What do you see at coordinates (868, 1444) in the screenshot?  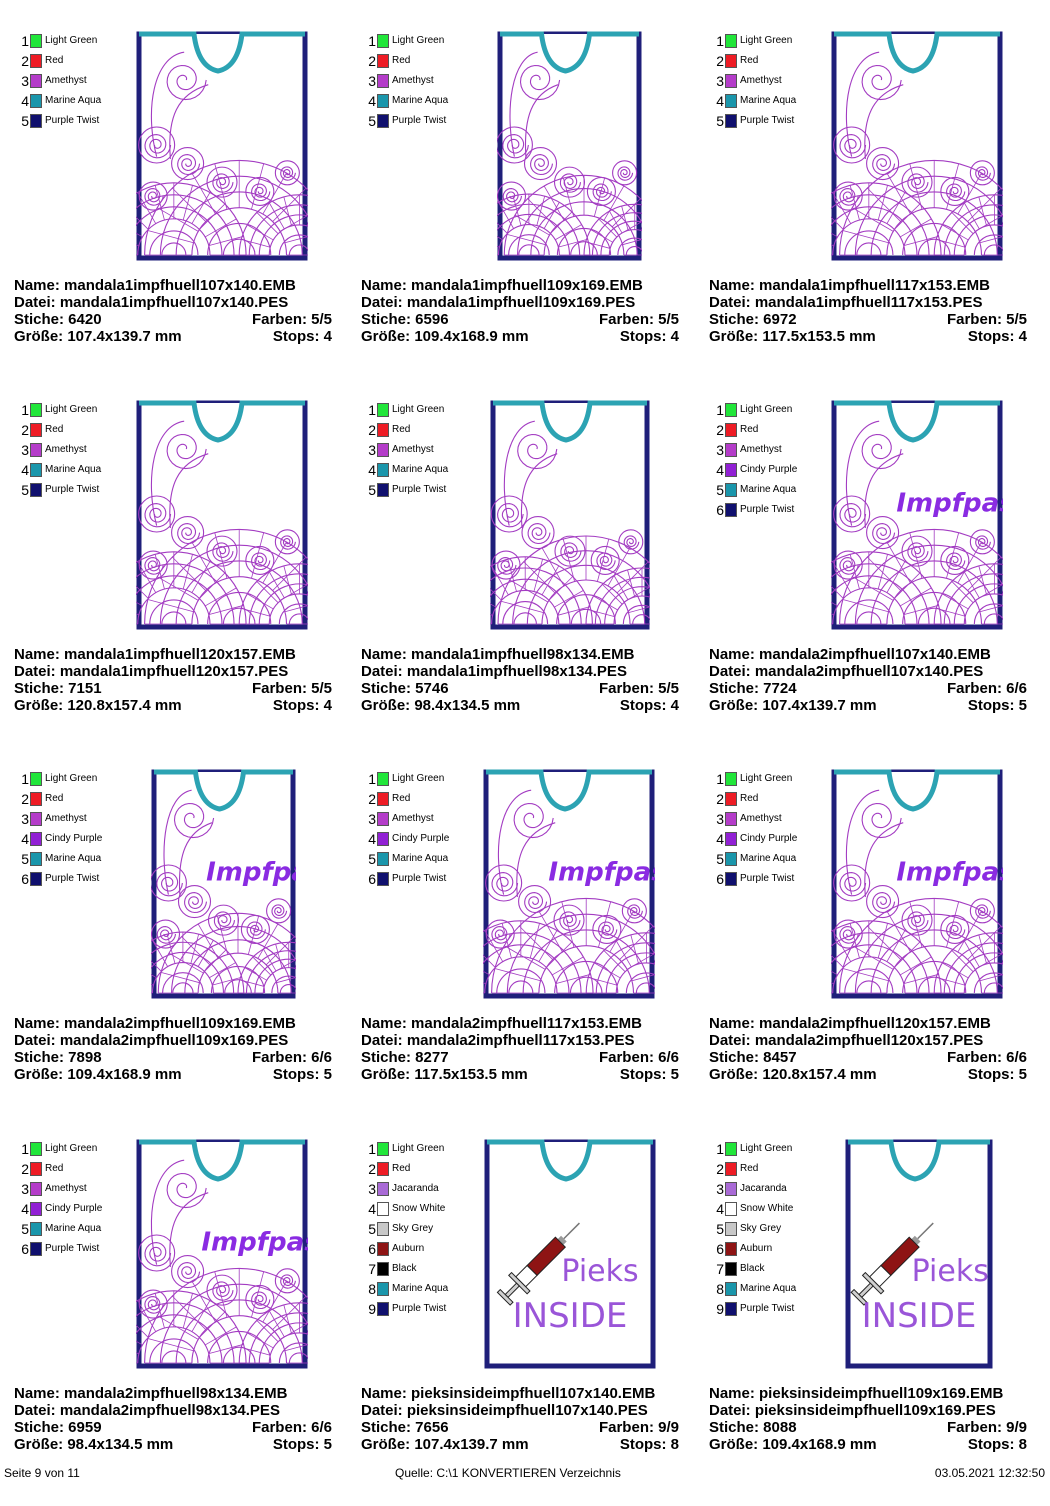 I see `info-row: Größe: 109.4x168.9 mm Stops: 8` at bounding box center [868, 1444].